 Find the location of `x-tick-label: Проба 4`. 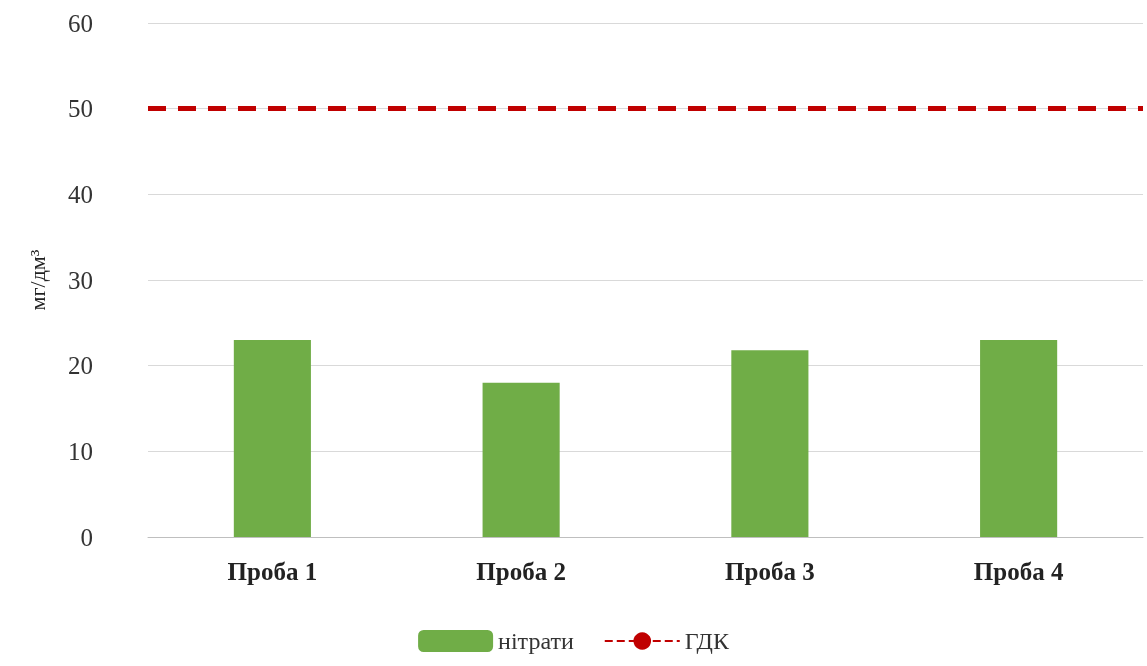

x-tick-label: Проба 4 is located at coordinates (1018, 571).